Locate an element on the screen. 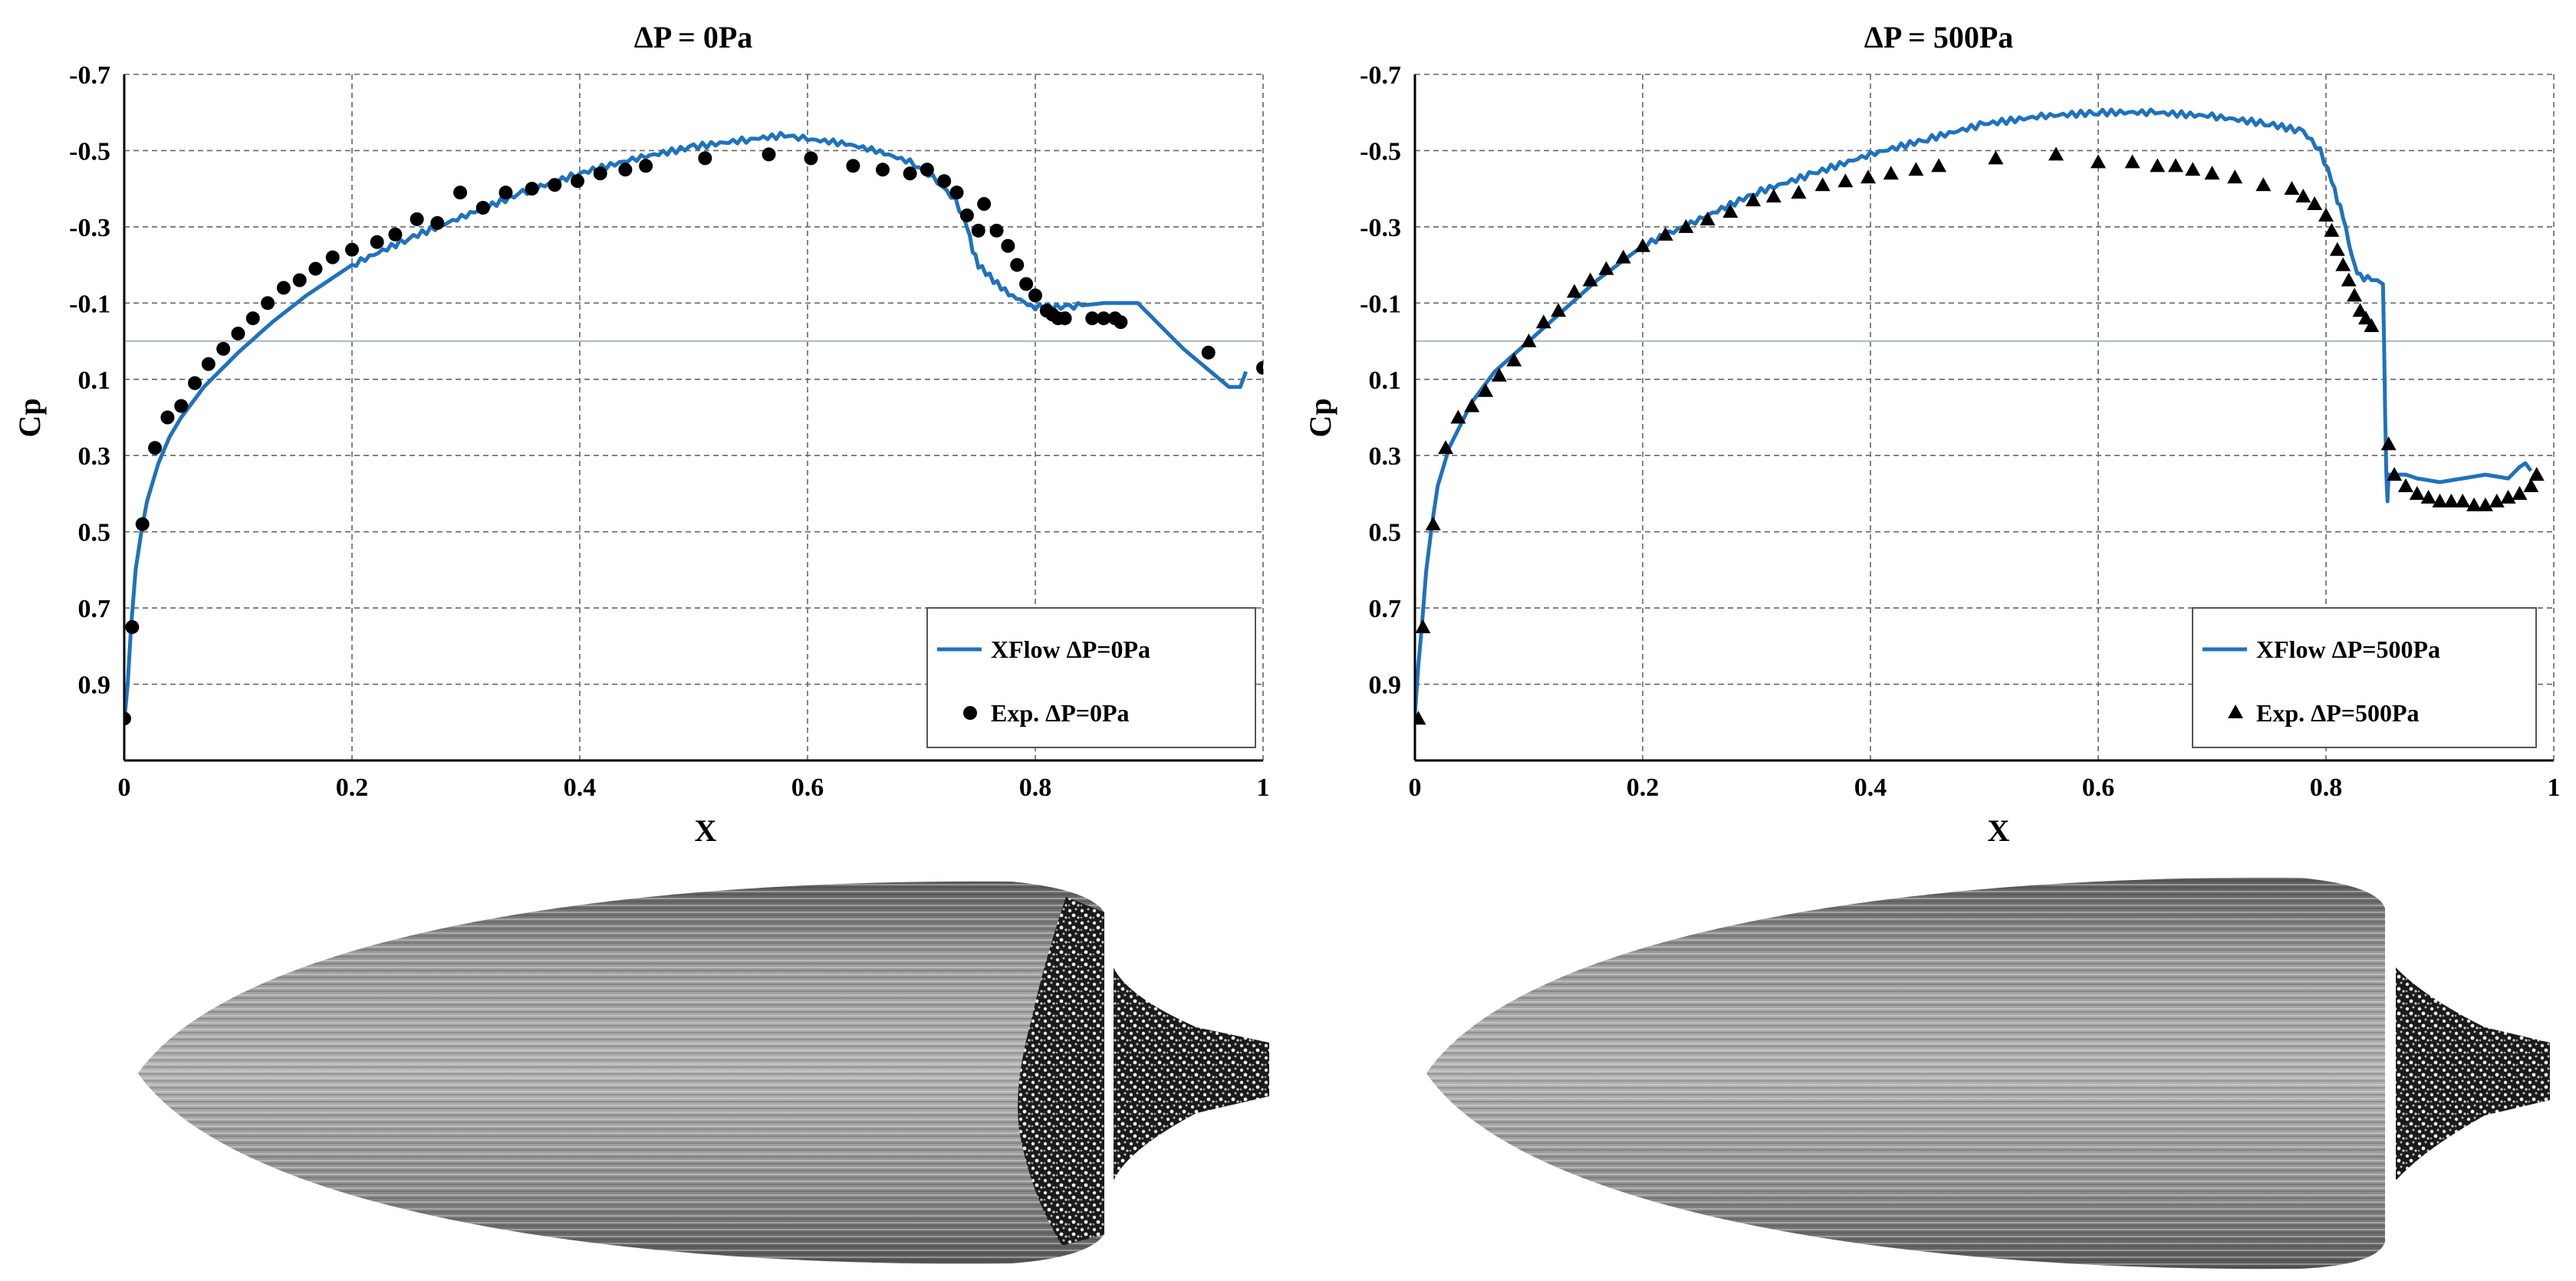 This screenshot has width=2576, height=1281. chart-left-x-ticks: 0 0.2 0.4 0.6 0.8 1 is located at coordinates (694, 788).